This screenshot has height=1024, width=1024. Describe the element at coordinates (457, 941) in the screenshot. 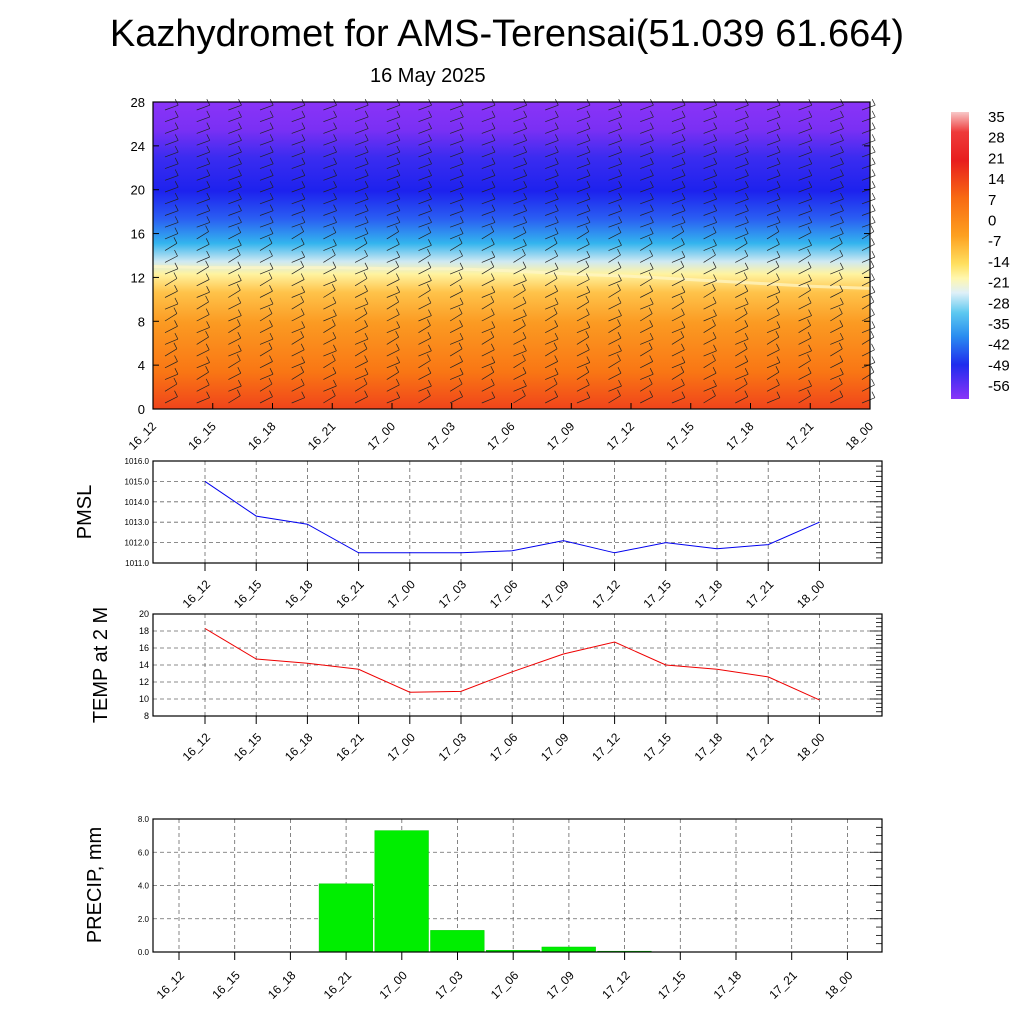

I see `precip-bar` at that location.